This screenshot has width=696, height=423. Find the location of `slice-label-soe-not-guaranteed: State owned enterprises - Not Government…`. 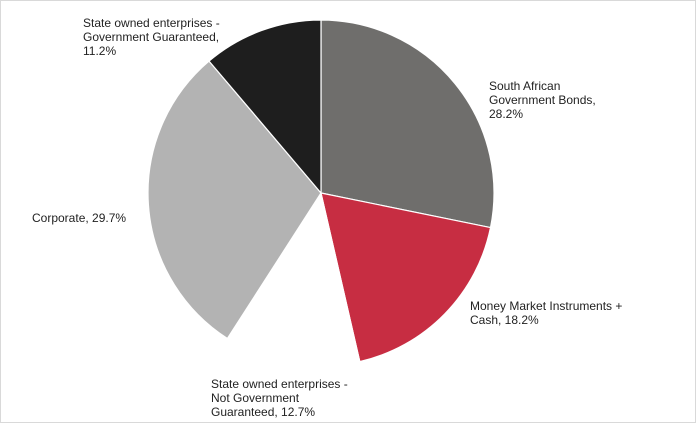

slice-label-soe-not-guaranteed: State owned enterprises - Not Government… is located at coordinates (279, 398).